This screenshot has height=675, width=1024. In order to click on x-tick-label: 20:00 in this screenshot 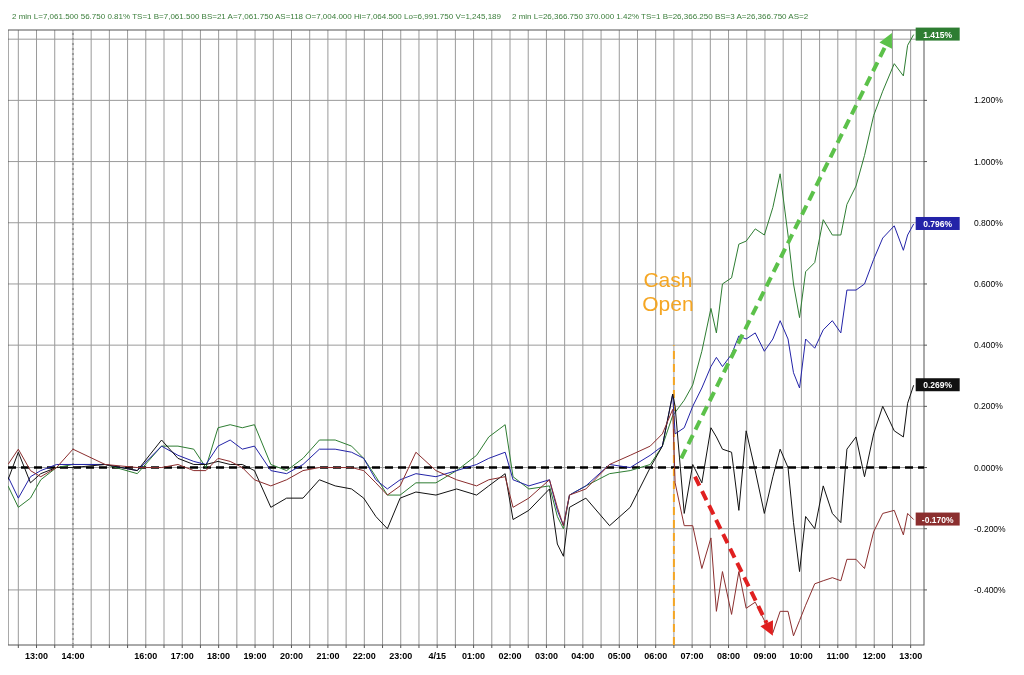, I will do `click(291, 656)`.